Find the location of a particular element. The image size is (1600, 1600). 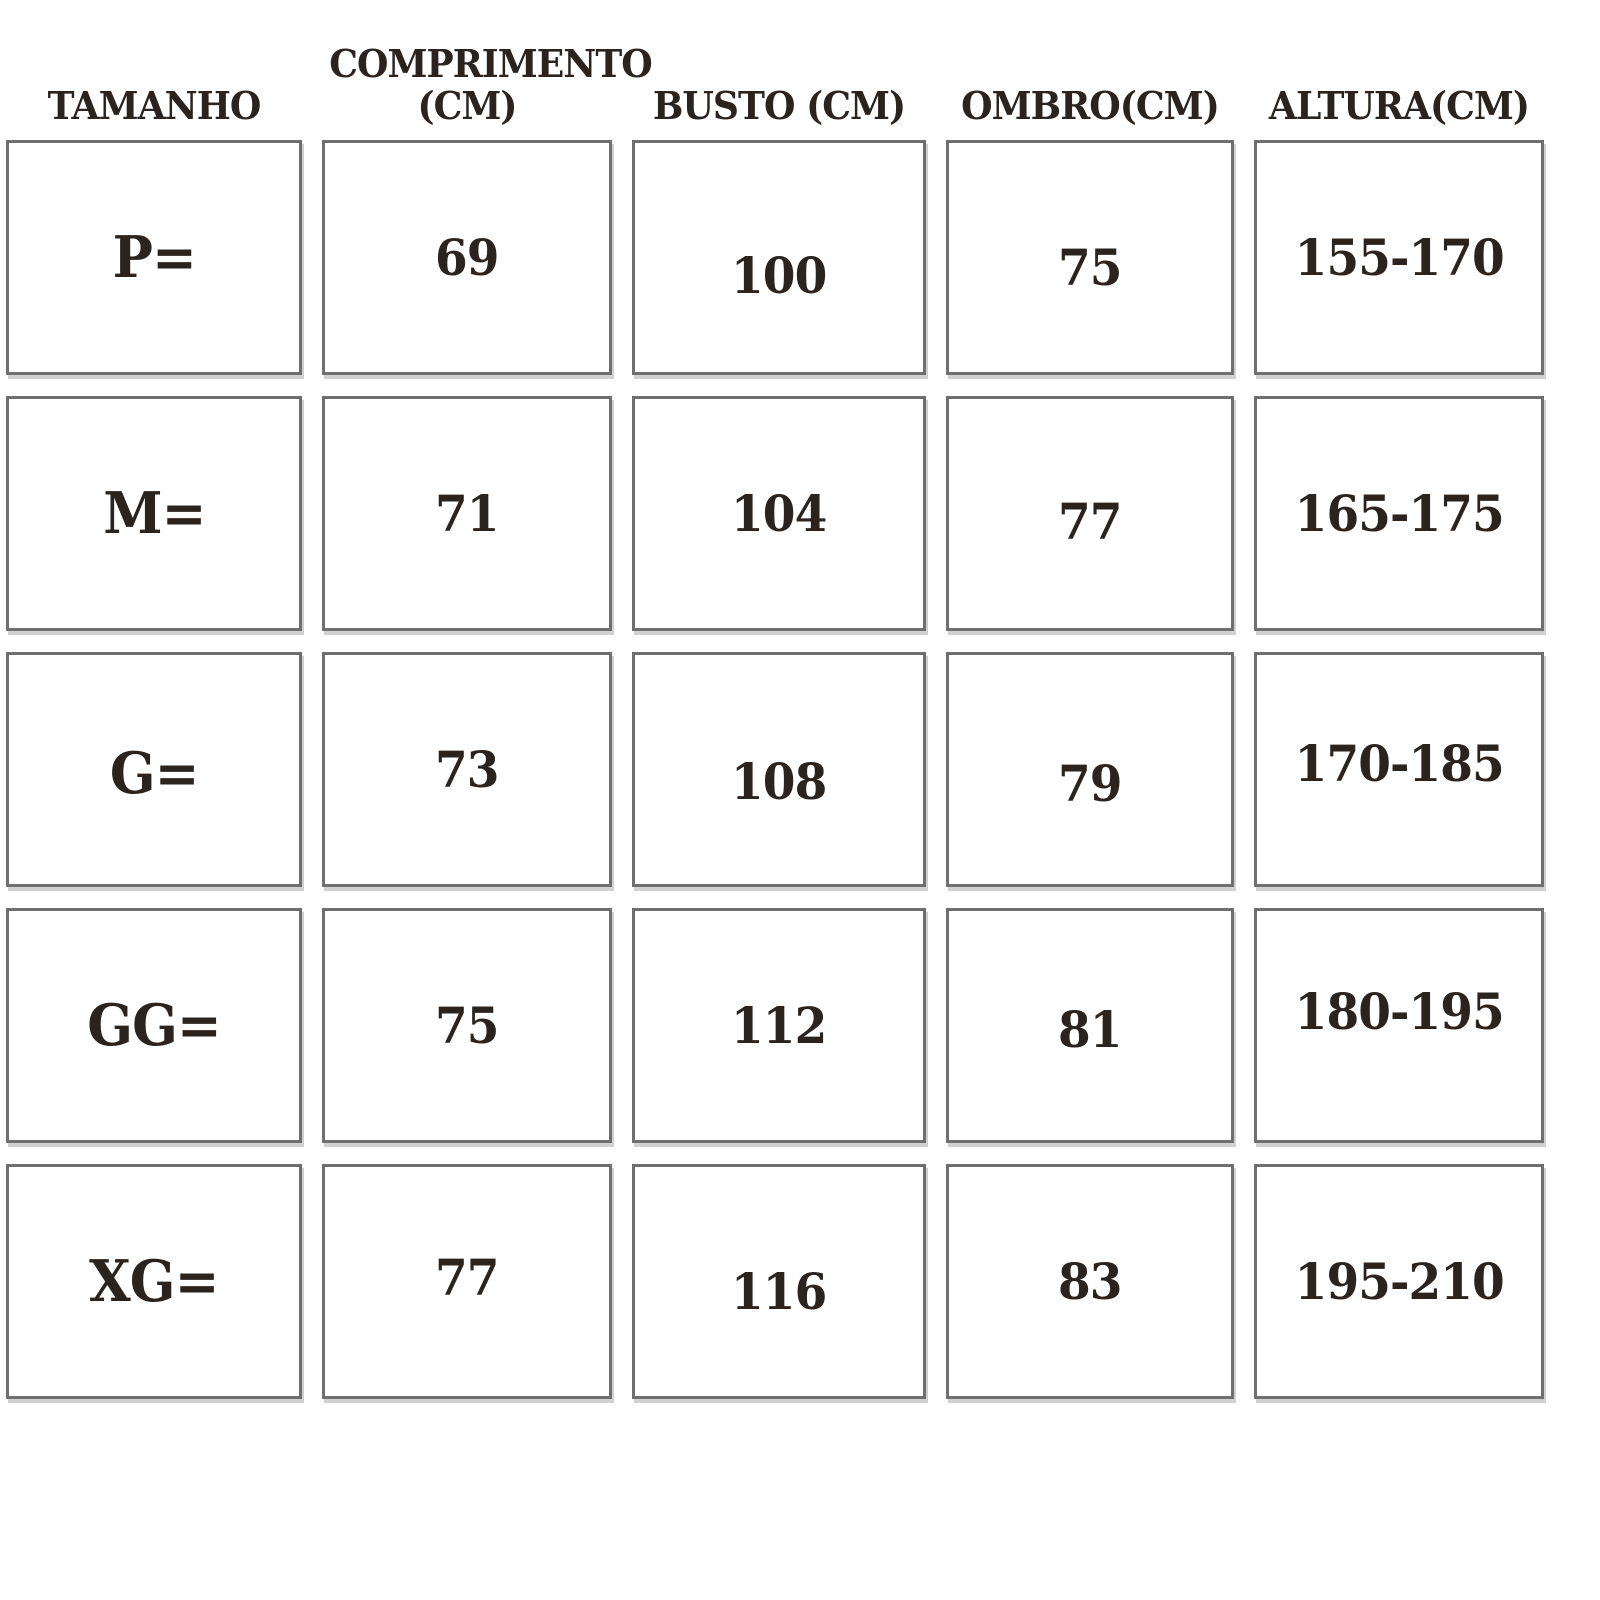

busto-value-cell: 104 is located at coordinates (779, 513).